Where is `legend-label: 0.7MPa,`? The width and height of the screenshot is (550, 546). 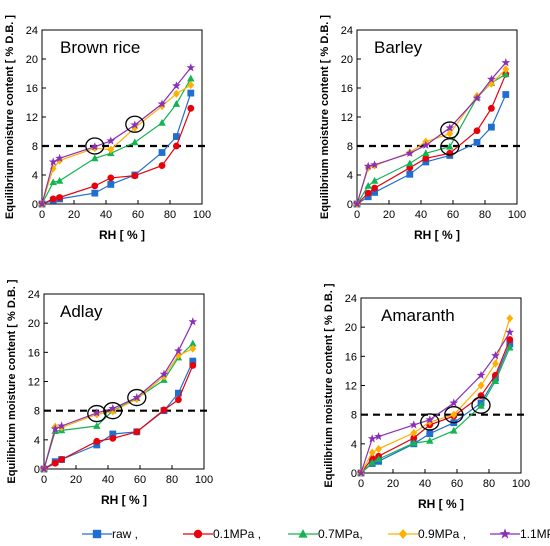 legend-label: 0.7MPa, is located at coordinates (340, 534).